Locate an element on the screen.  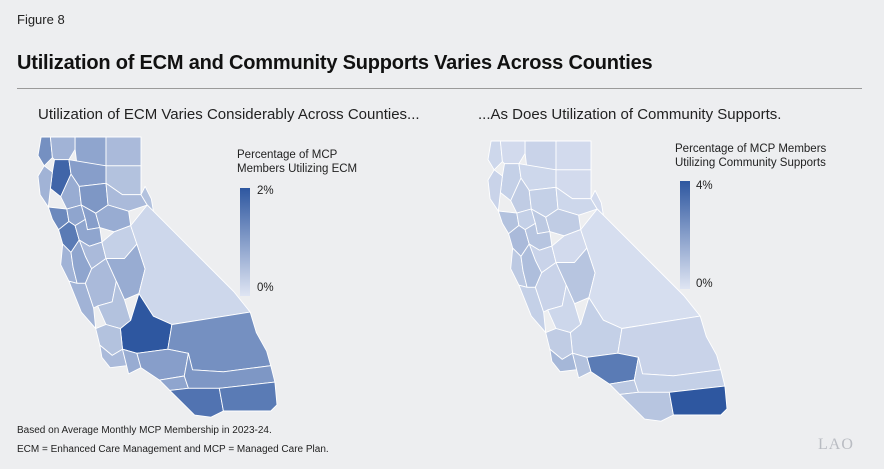
title-divider is located at coordinates (439, 88).